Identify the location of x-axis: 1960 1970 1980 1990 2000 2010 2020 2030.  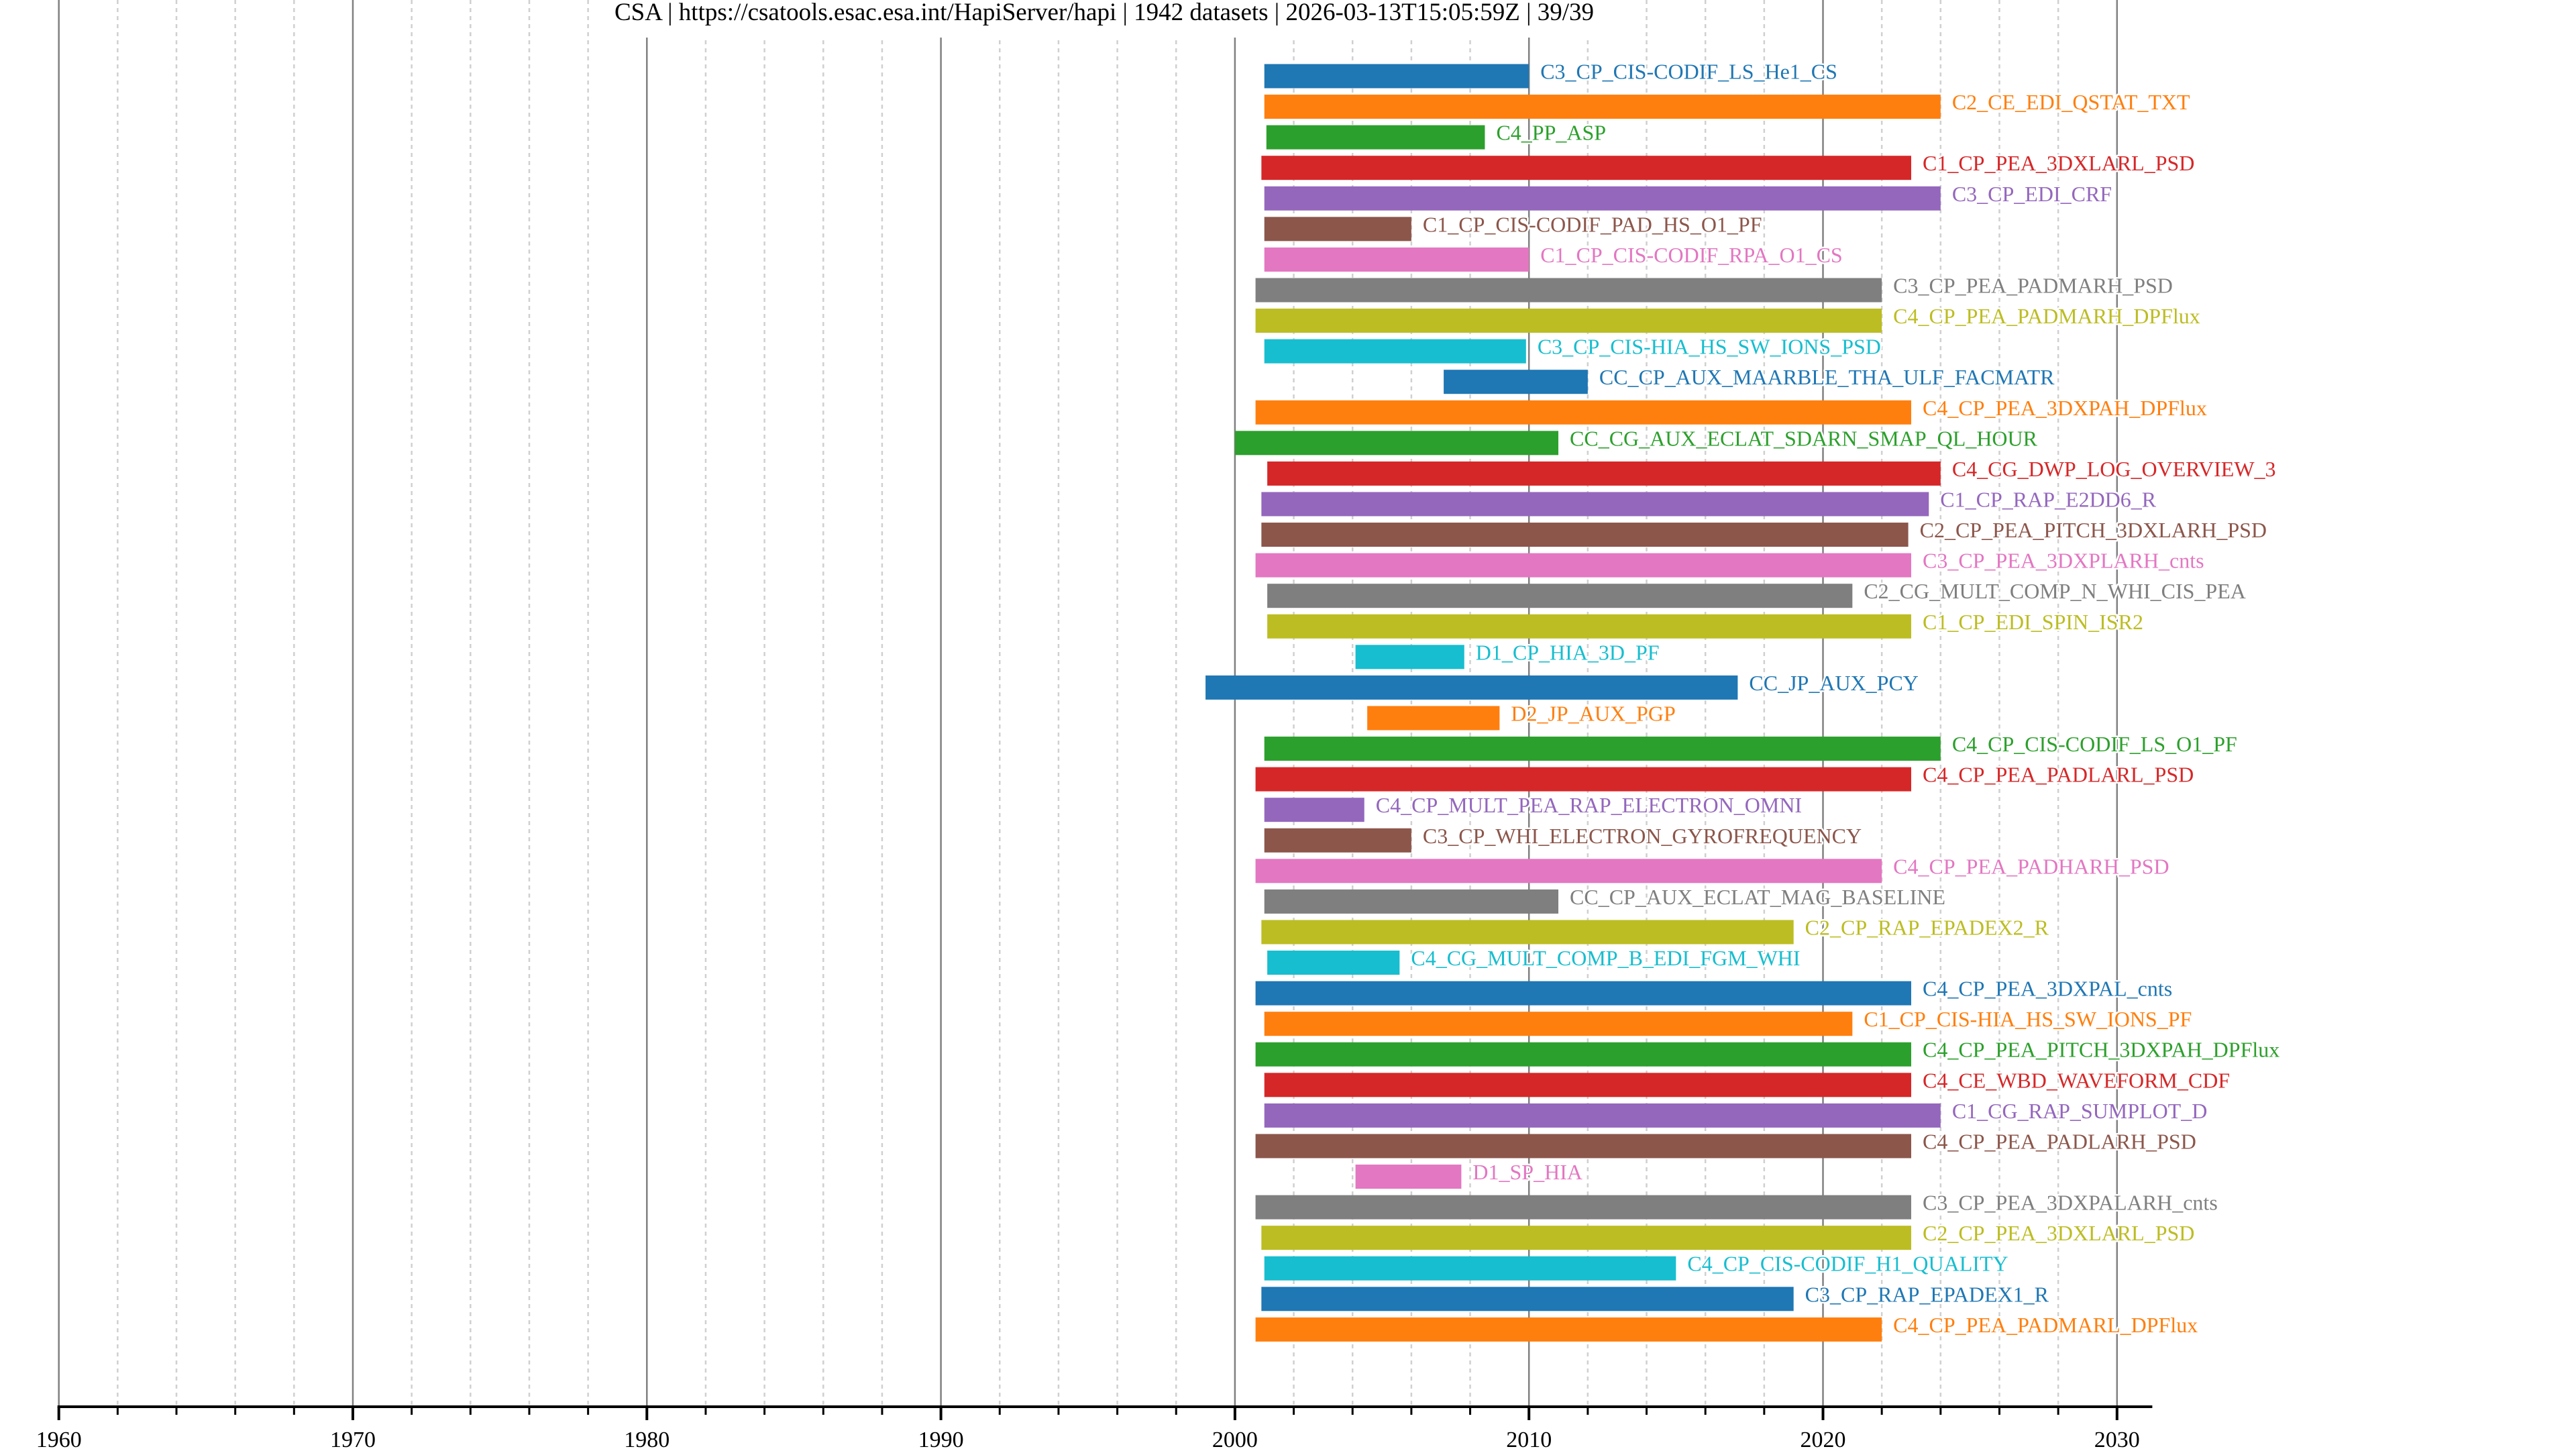
(1094, 1427).